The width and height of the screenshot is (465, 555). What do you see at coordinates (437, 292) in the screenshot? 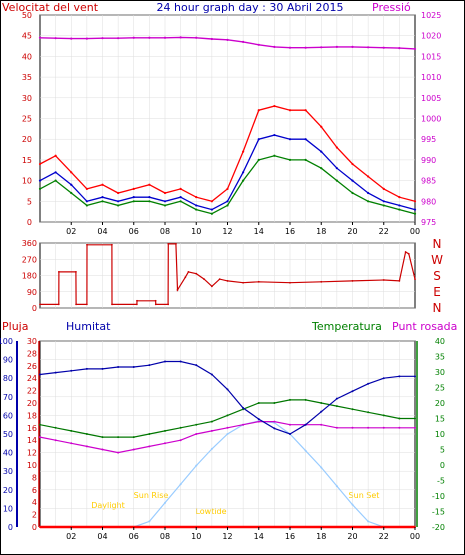
I see `compass-label-4: E` at bounding box center [437, 292].